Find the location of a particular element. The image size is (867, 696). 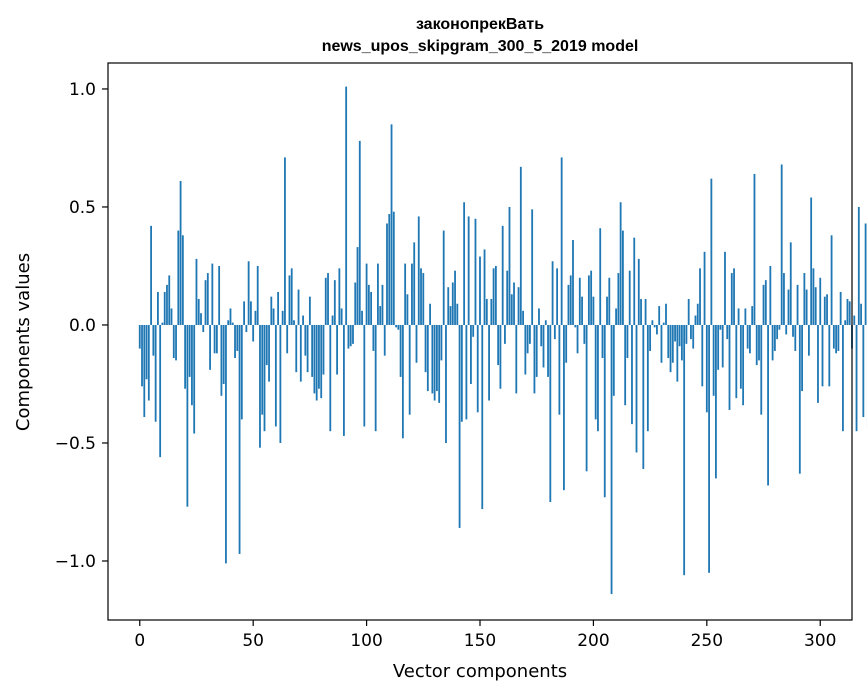

x-tick-label-50: 50 is located at coordinates (253, 641).